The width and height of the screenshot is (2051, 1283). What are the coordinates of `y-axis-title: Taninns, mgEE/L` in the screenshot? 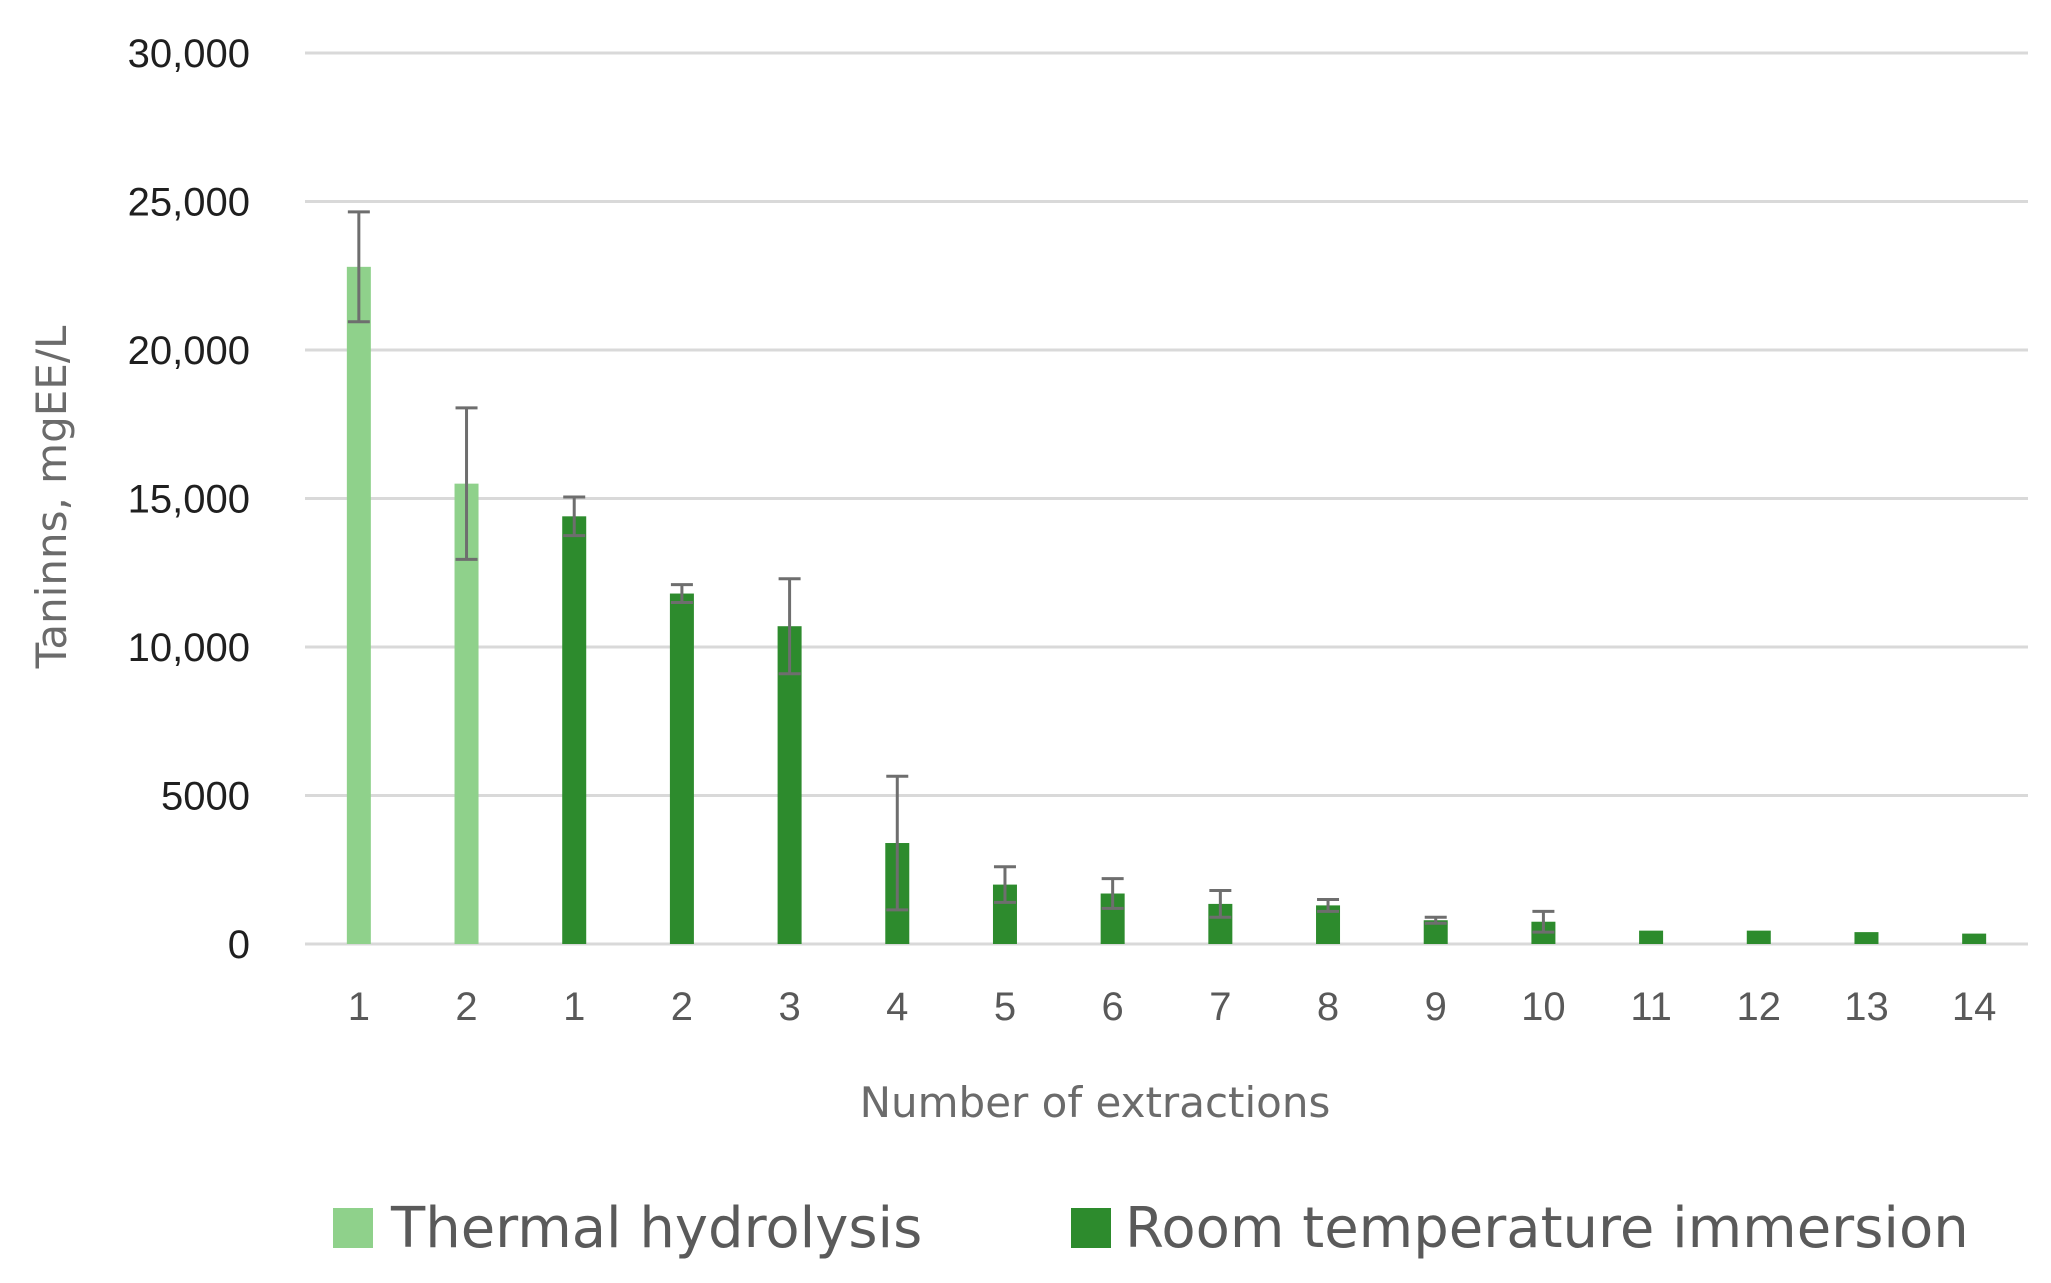 It's located at (51, 497).